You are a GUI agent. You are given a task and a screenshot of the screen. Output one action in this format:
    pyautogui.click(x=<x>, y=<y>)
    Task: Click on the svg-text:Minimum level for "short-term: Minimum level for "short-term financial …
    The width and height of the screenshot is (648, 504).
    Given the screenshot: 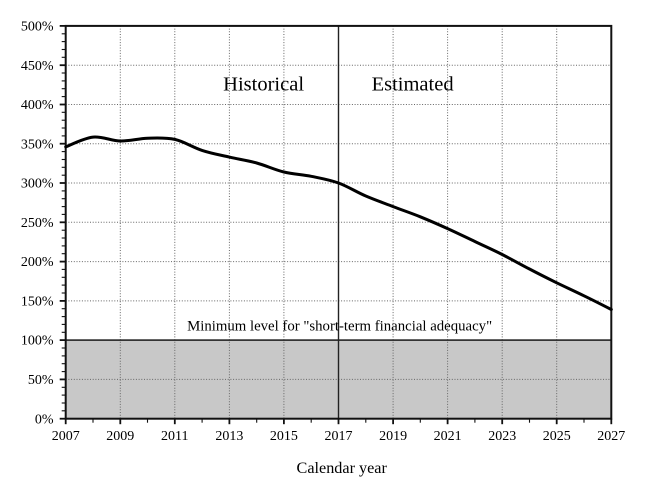 What is the action you would take?
    pyautogui.click(x=339, y=327)
    